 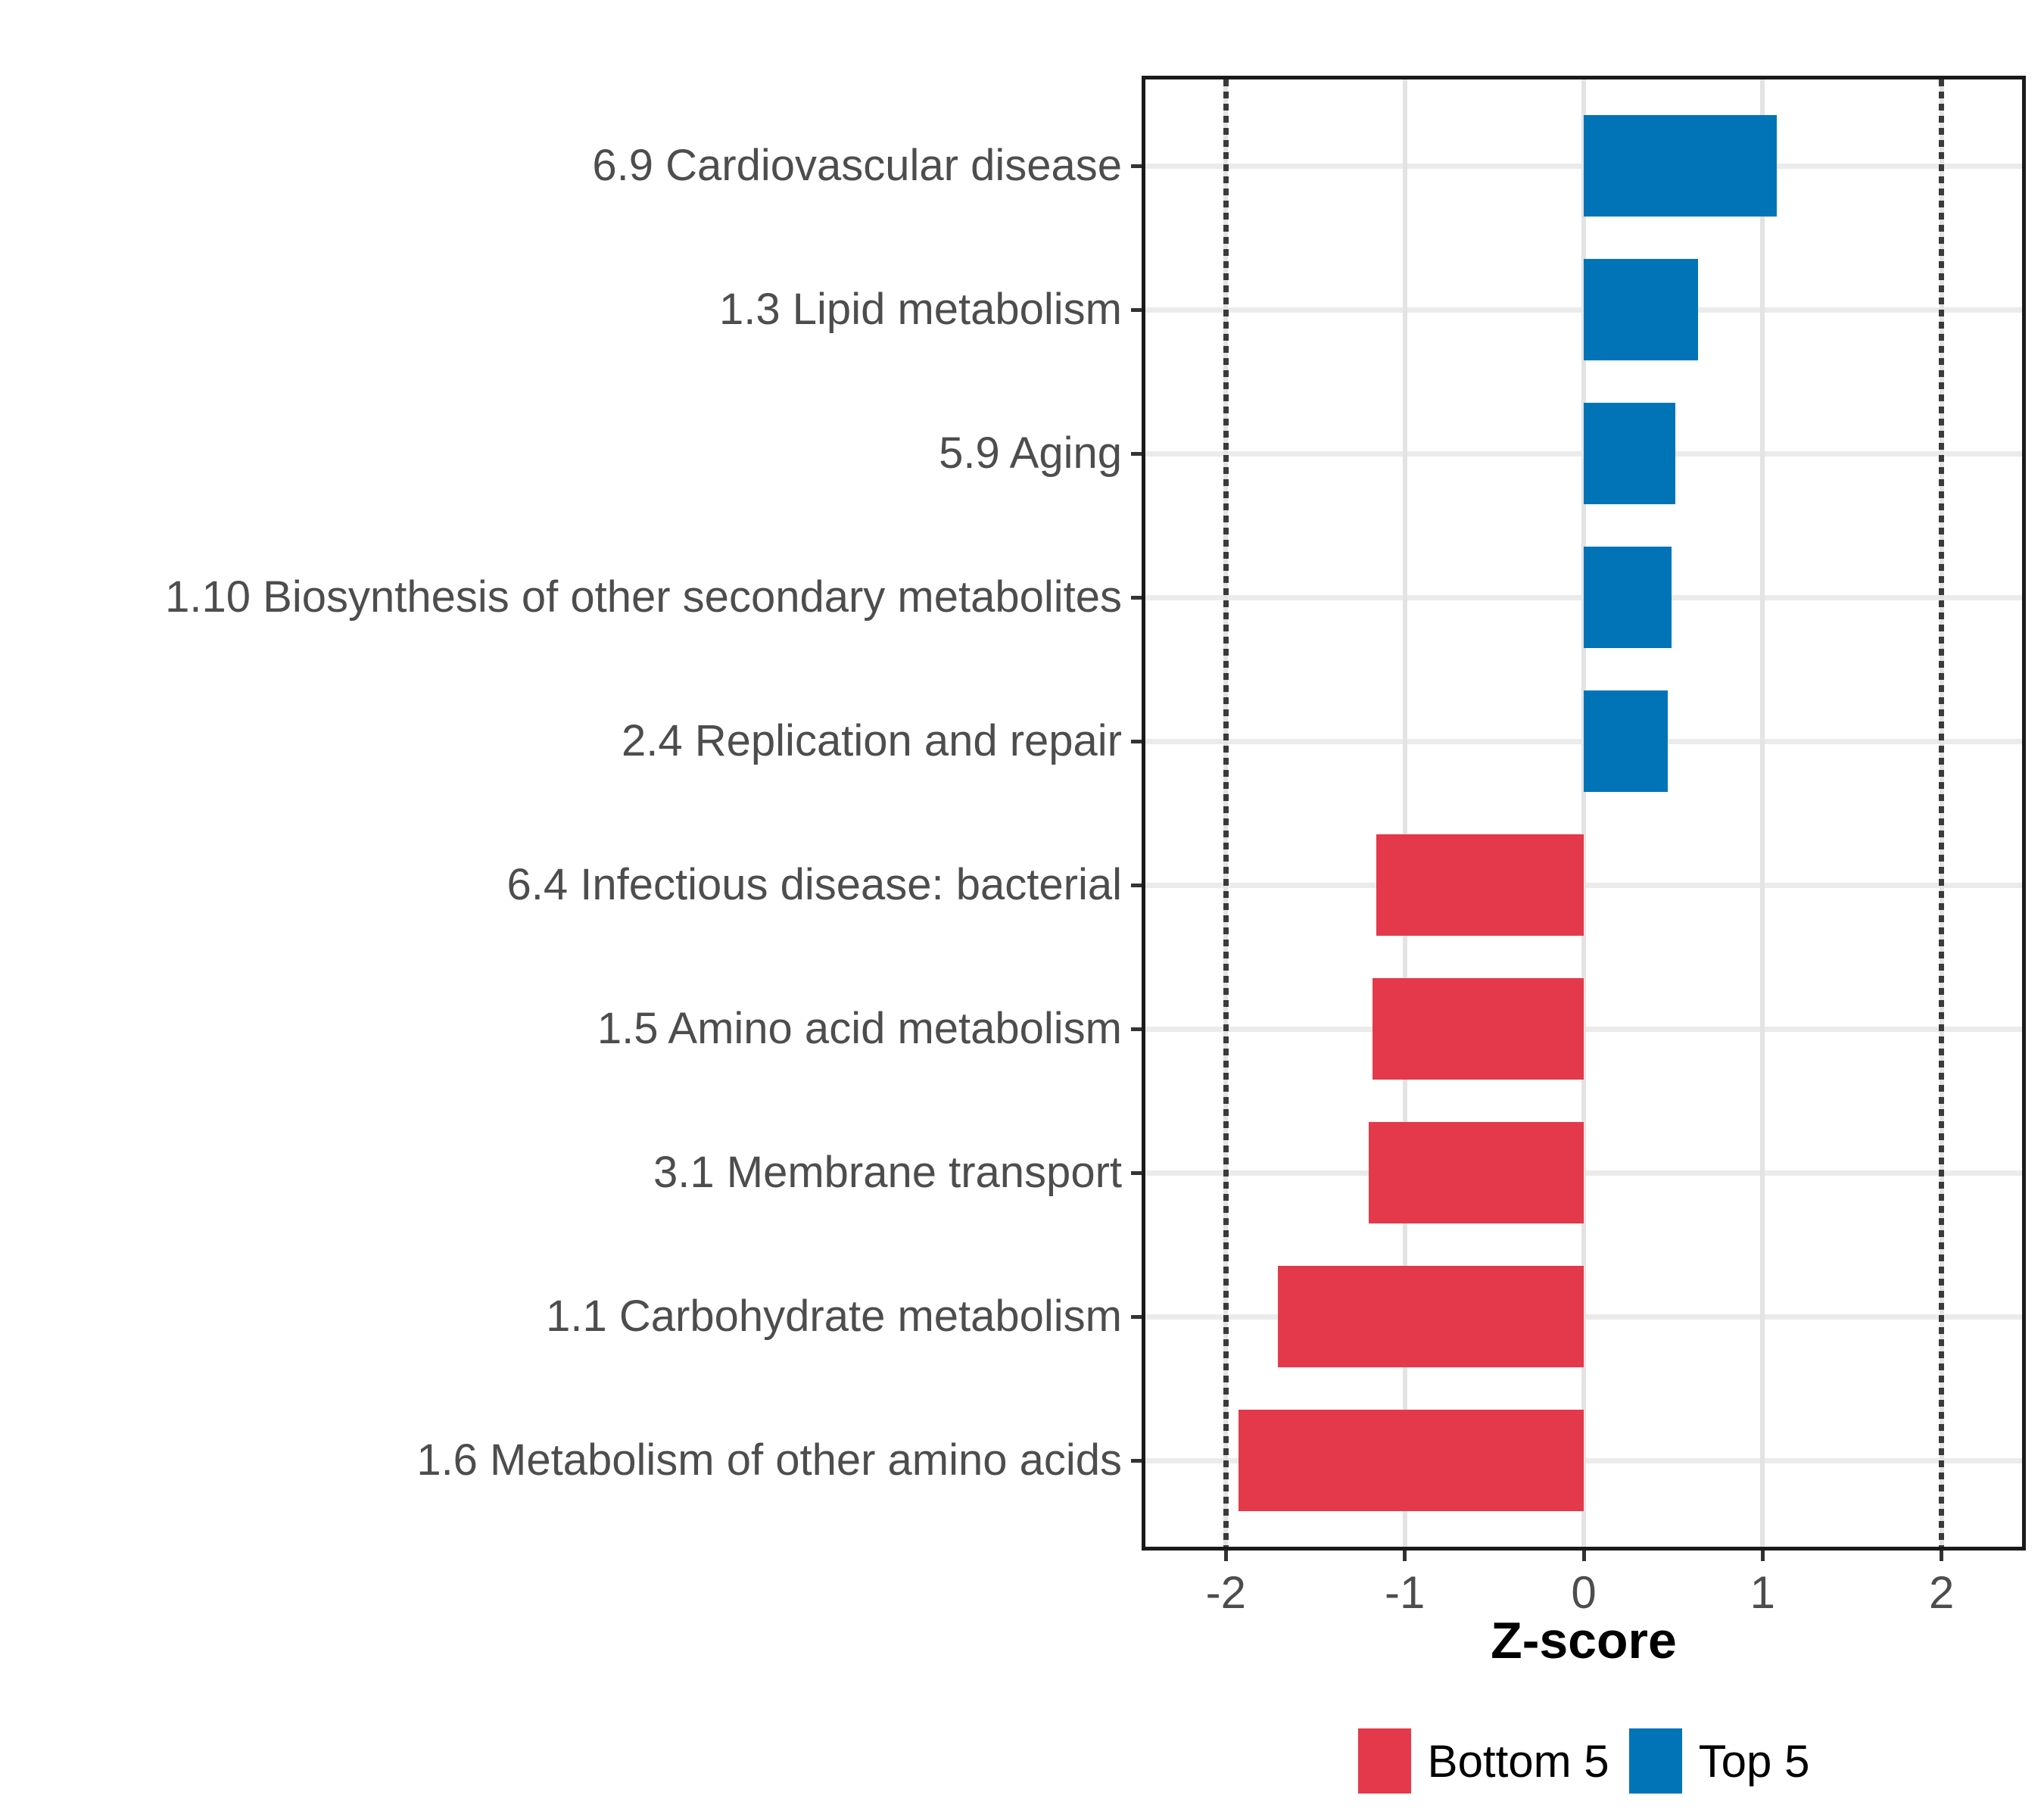 I want to click on legend-swatch-top5, so click(x=1655, y=1761).